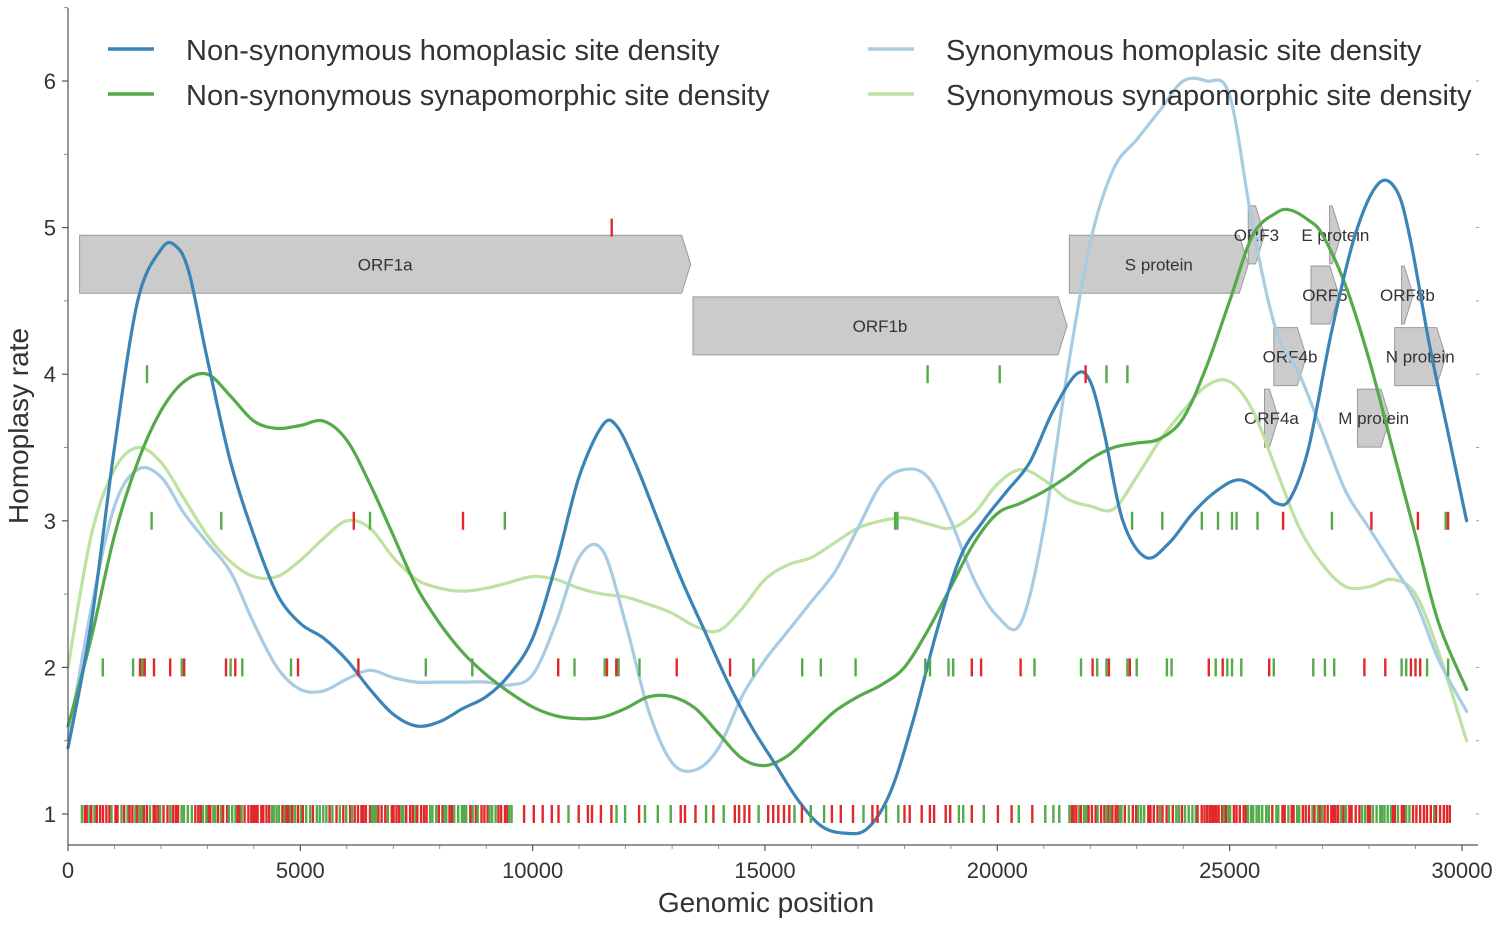  I want to click on gene-label-m-protein: M protein, so click(1373, 418).